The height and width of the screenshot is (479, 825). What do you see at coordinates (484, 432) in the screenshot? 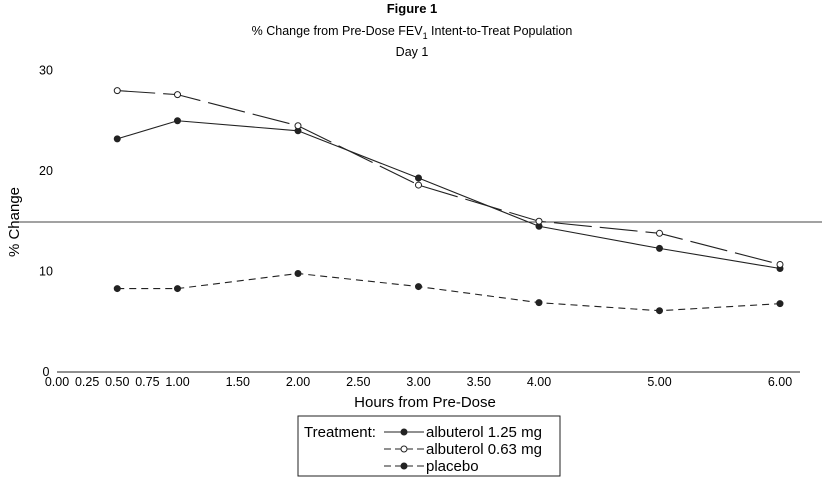
I see `legend-label: albuterol 1.25 mg` at bounding box center [484, 432].